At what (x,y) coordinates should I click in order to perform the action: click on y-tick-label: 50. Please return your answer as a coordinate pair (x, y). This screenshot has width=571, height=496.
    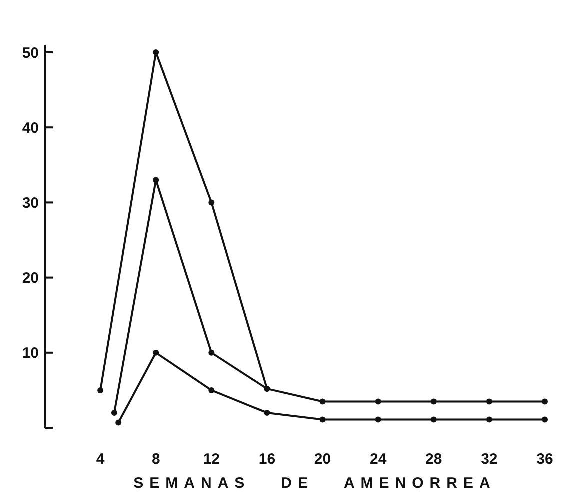
    Looking at the image, I should click on (30, 53).